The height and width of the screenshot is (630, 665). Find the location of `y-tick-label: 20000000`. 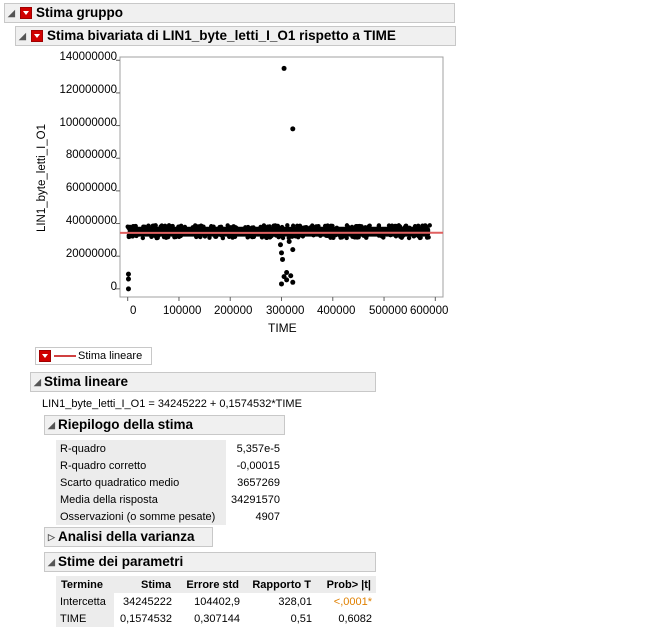

y-tick-label: 20000000 is located at coordinates (91, 254).